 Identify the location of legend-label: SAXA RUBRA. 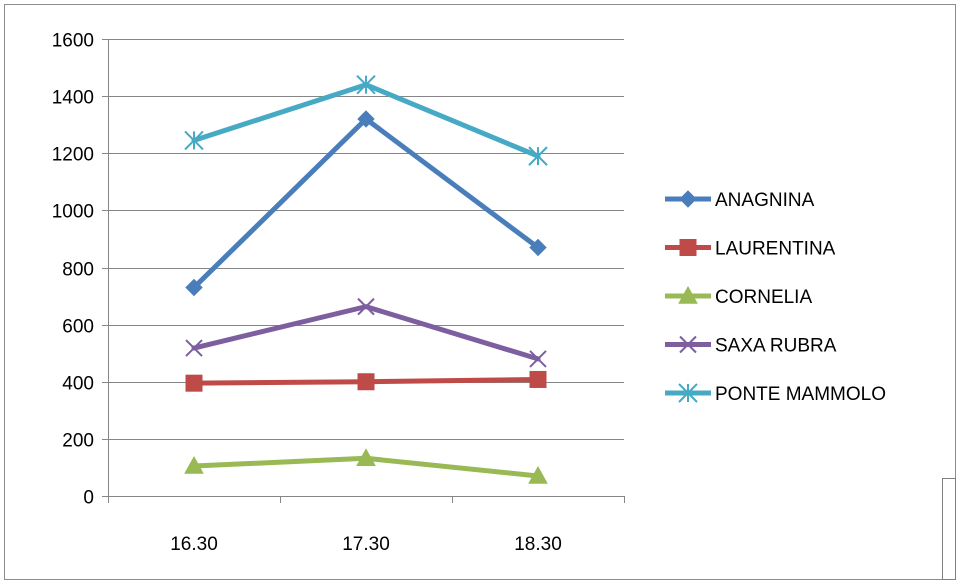
(776, 346).